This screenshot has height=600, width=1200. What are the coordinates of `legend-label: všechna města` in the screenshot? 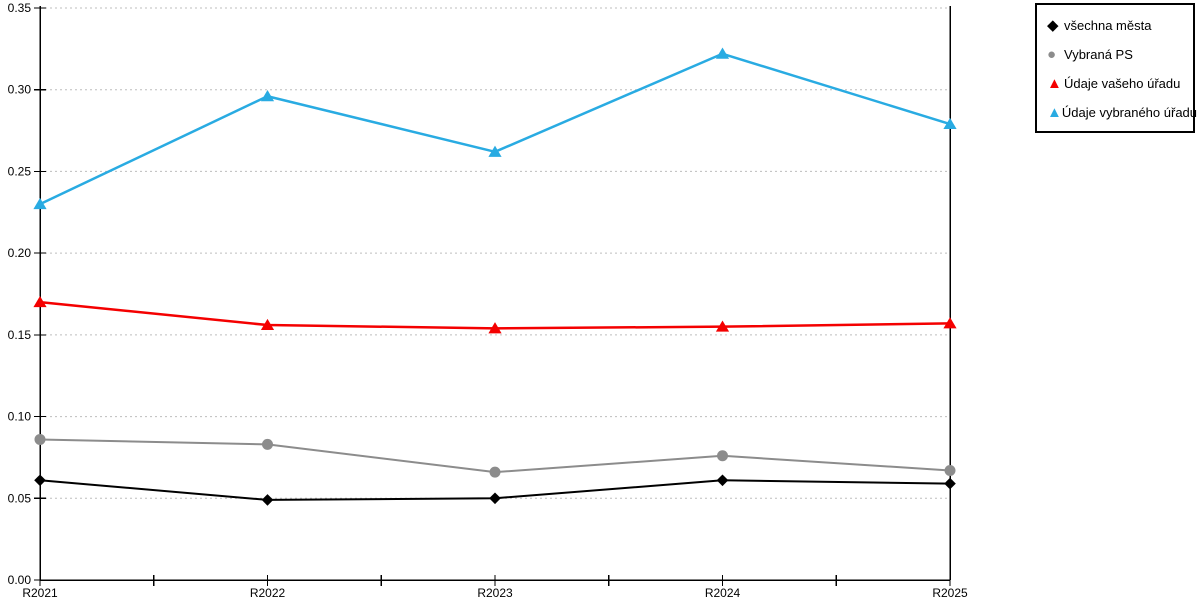 It's located at (1108, 25).